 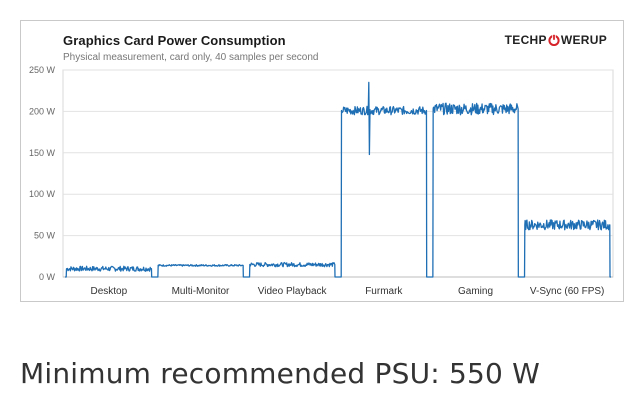 I want to click on x-category-label: Furmark, so click(x=384, y=291).